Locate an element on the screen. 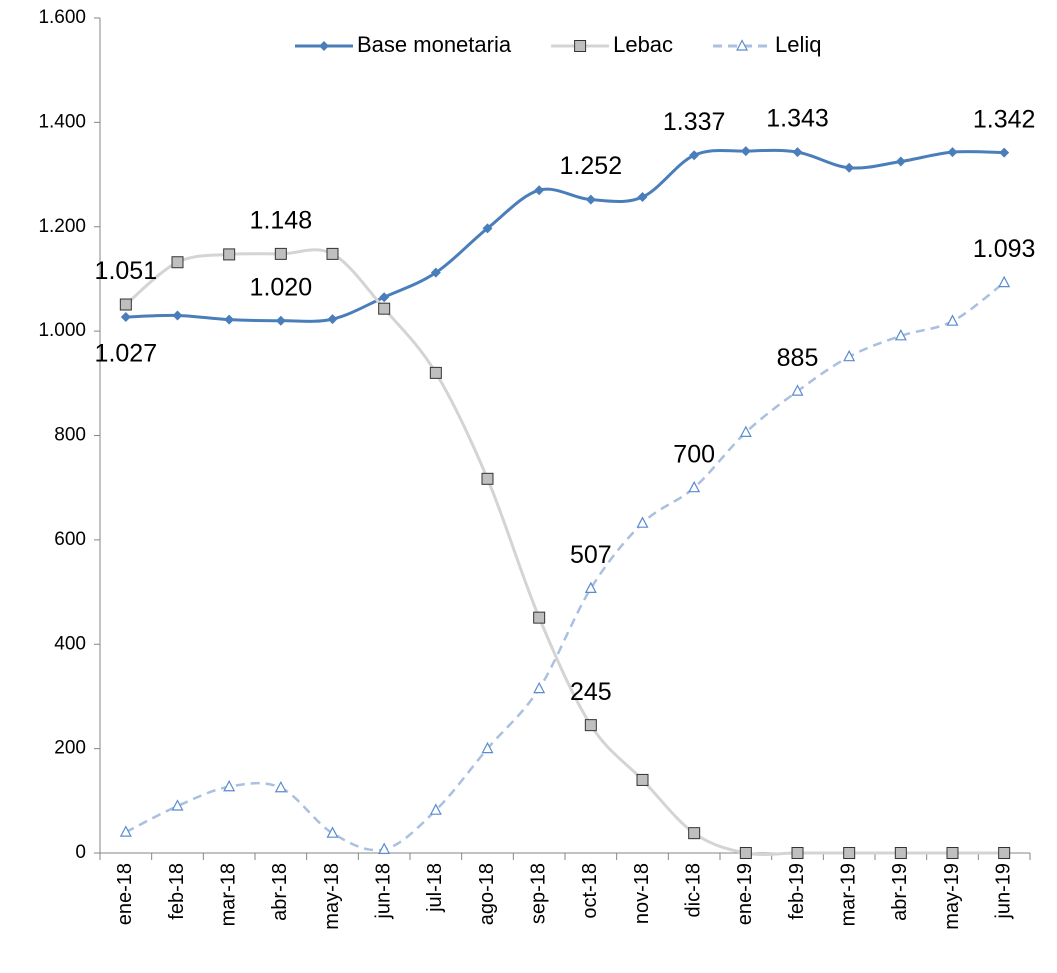  y-tick-label: 800 is located at coordinates (70, 435).